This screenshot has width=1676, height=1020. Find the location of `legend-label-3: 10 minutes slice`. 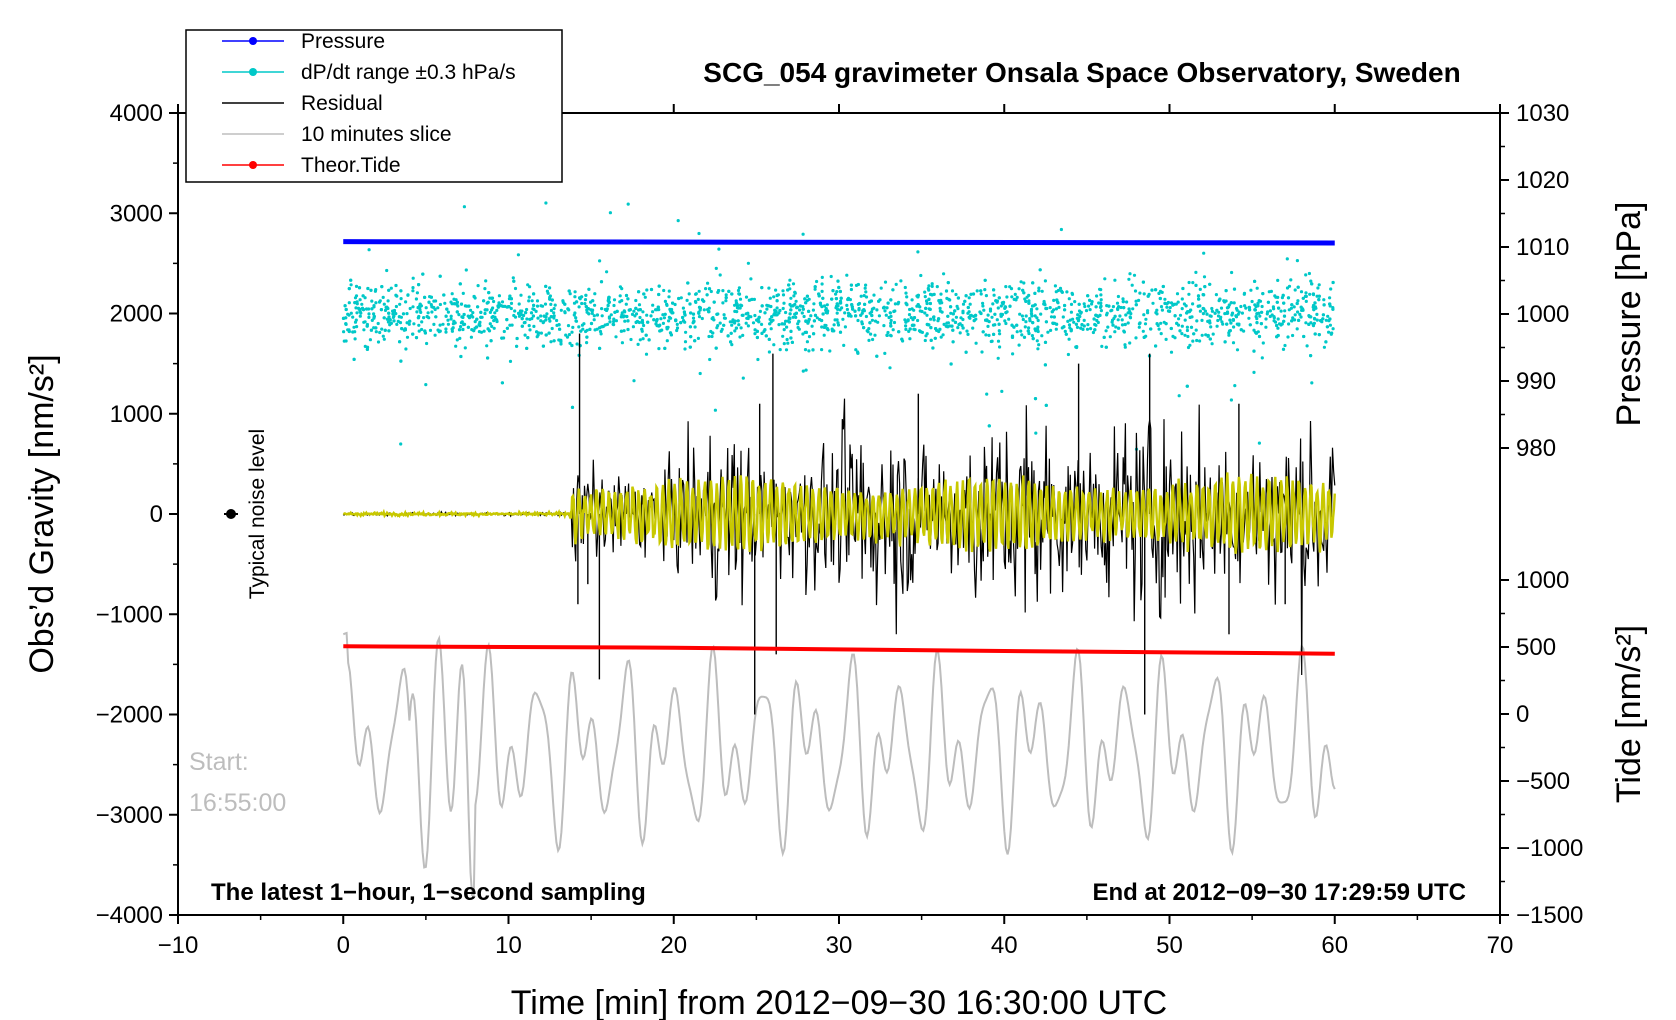

legend-label-3: 10 minutes slice is located at coordinates (376, 134).